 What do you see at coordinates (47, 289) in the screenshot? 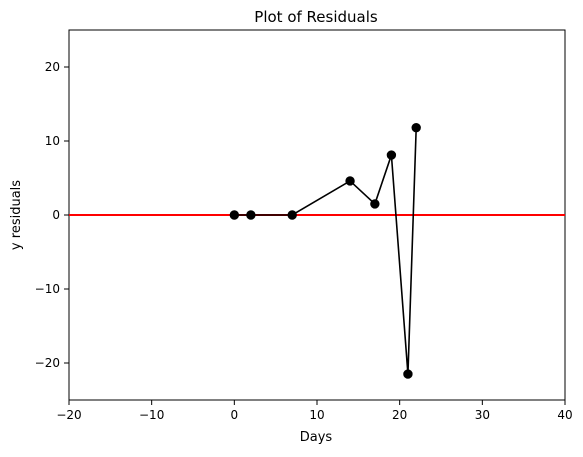
I see `y-tick-label: −10` at bounding box center [47, 289].